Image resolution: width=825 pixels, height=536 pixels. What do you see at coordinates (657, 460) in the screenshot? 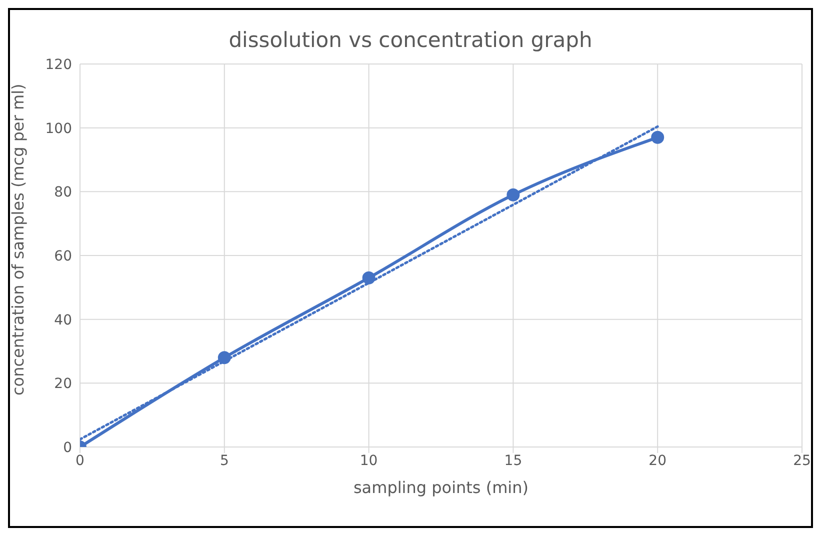
I see `x-tick-label: 20` at bounding box center [657, 460].